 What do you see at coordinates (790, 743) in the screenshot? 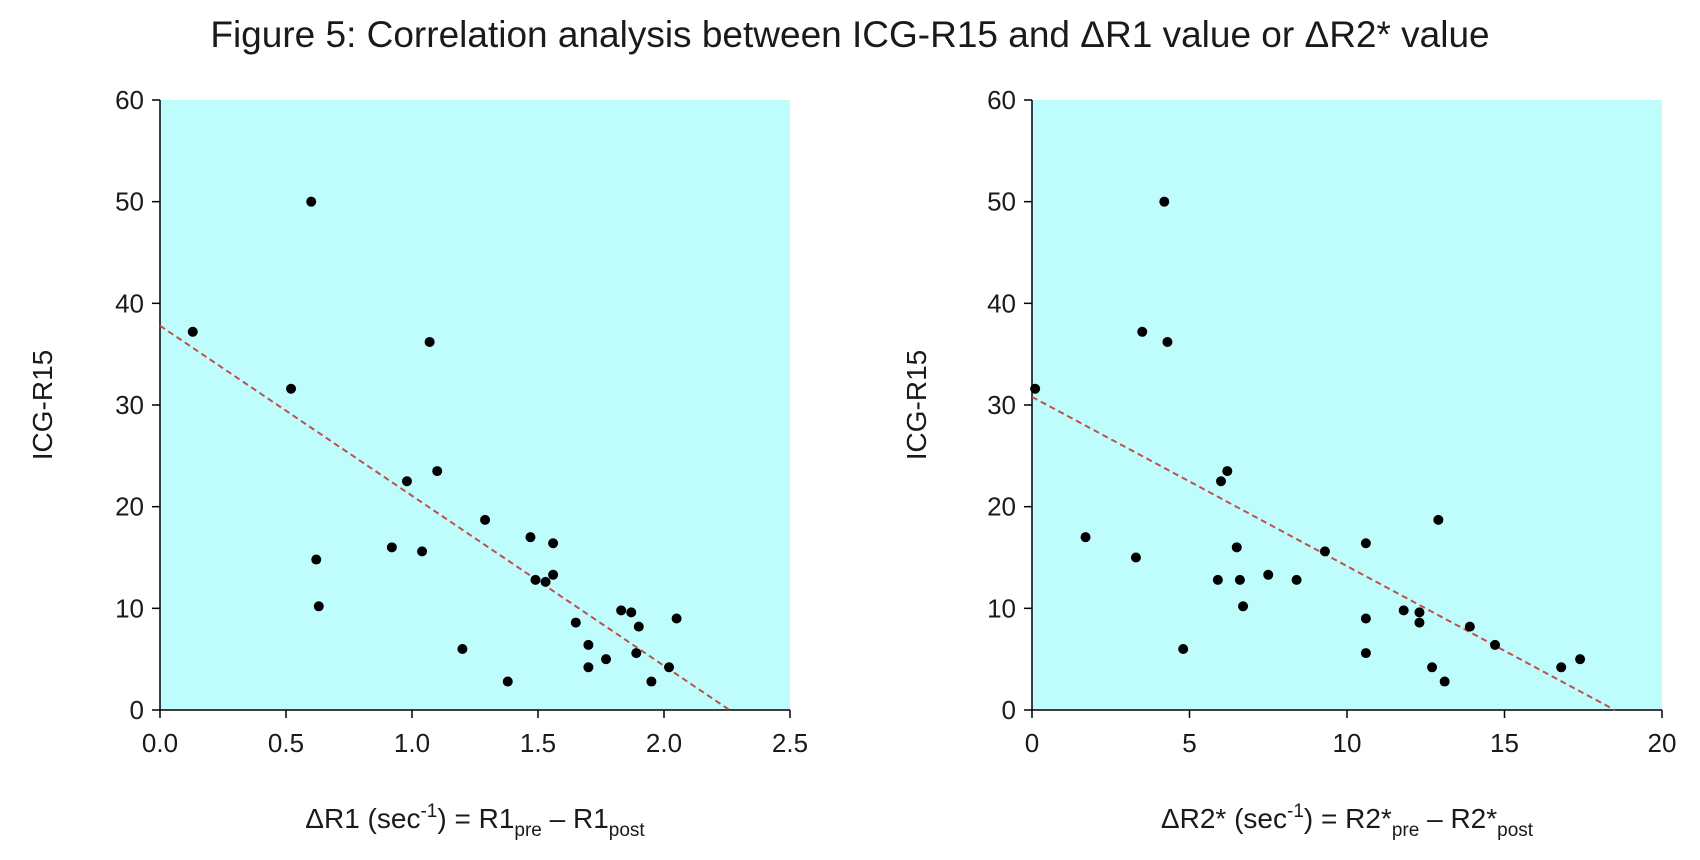
I see `x-tick-label: 2.5` at bounding box center [790, 743].